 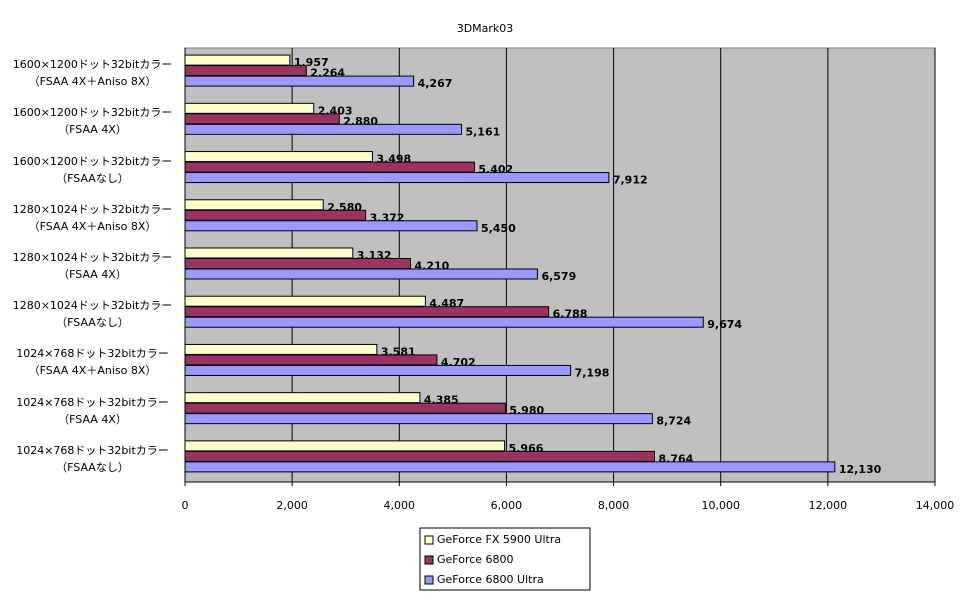 What do you see at coordinates (92, 458) in the screenshot?
I see `y-tick-label: 1024×768ドット32bitカラー （FSAAなし）` at bounding box center [92, 458].